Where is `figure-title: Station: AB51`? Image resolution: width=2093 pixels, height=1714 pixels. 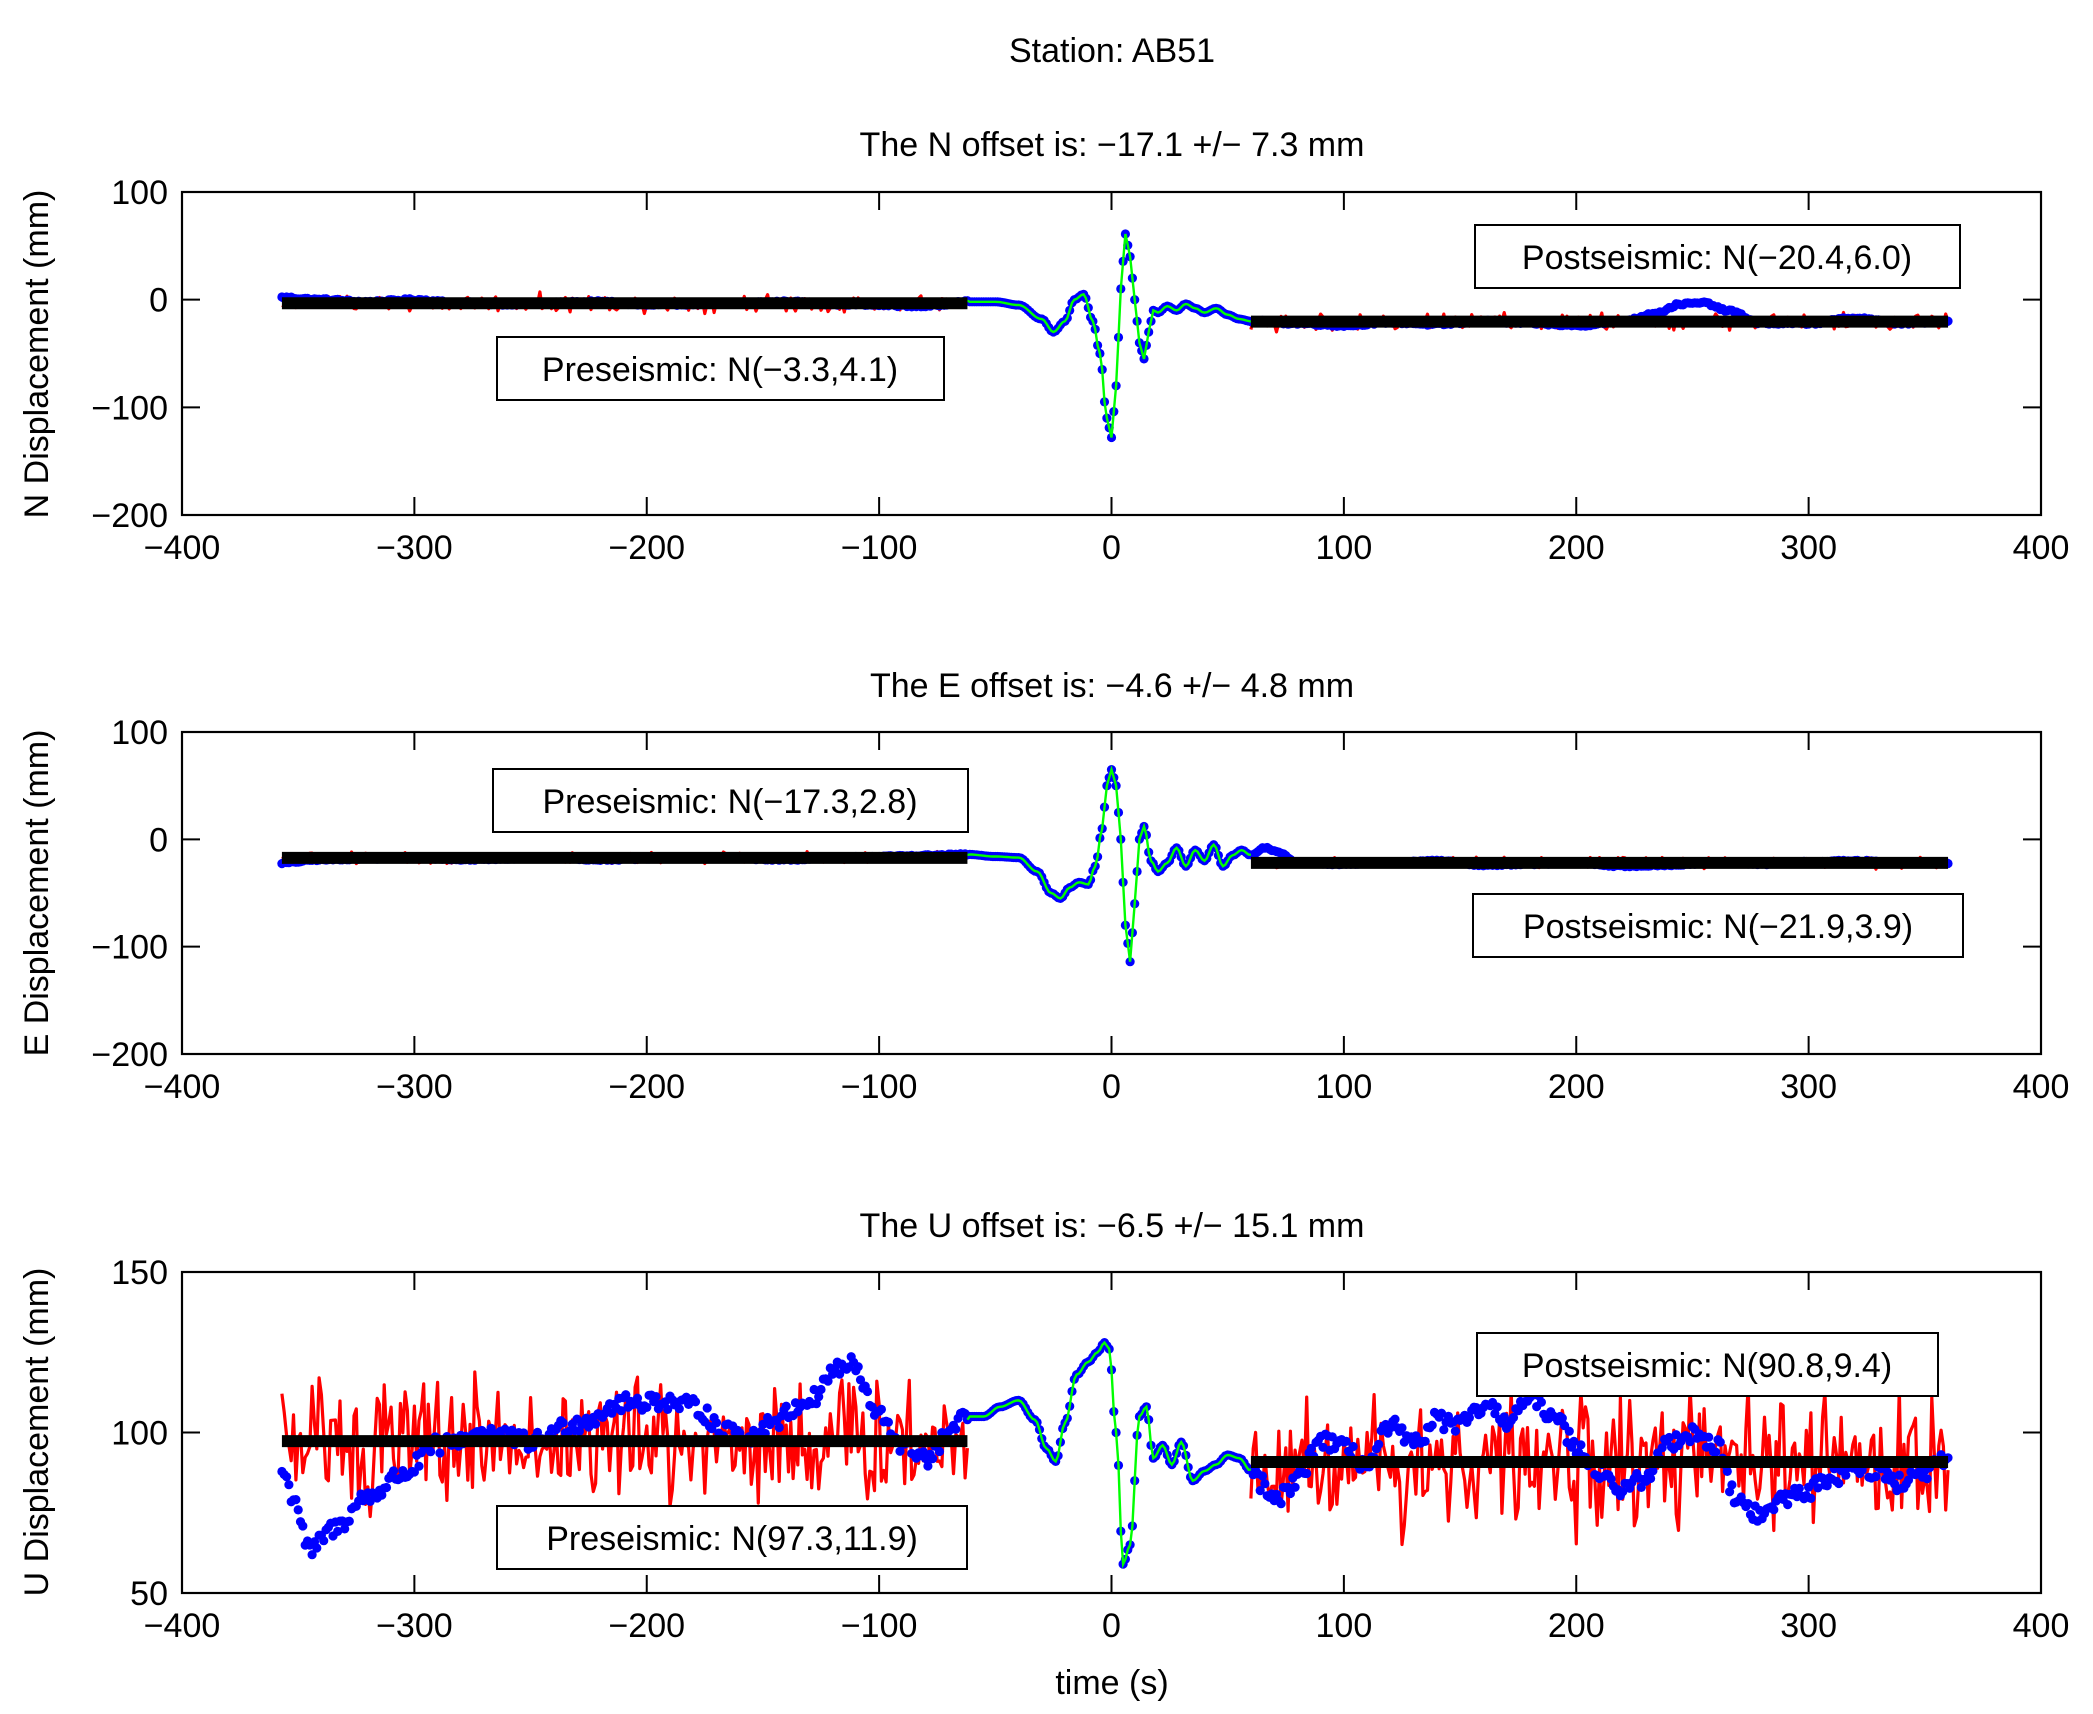
figure-title: Station: AB51 is located at coordinates (1112, 51).